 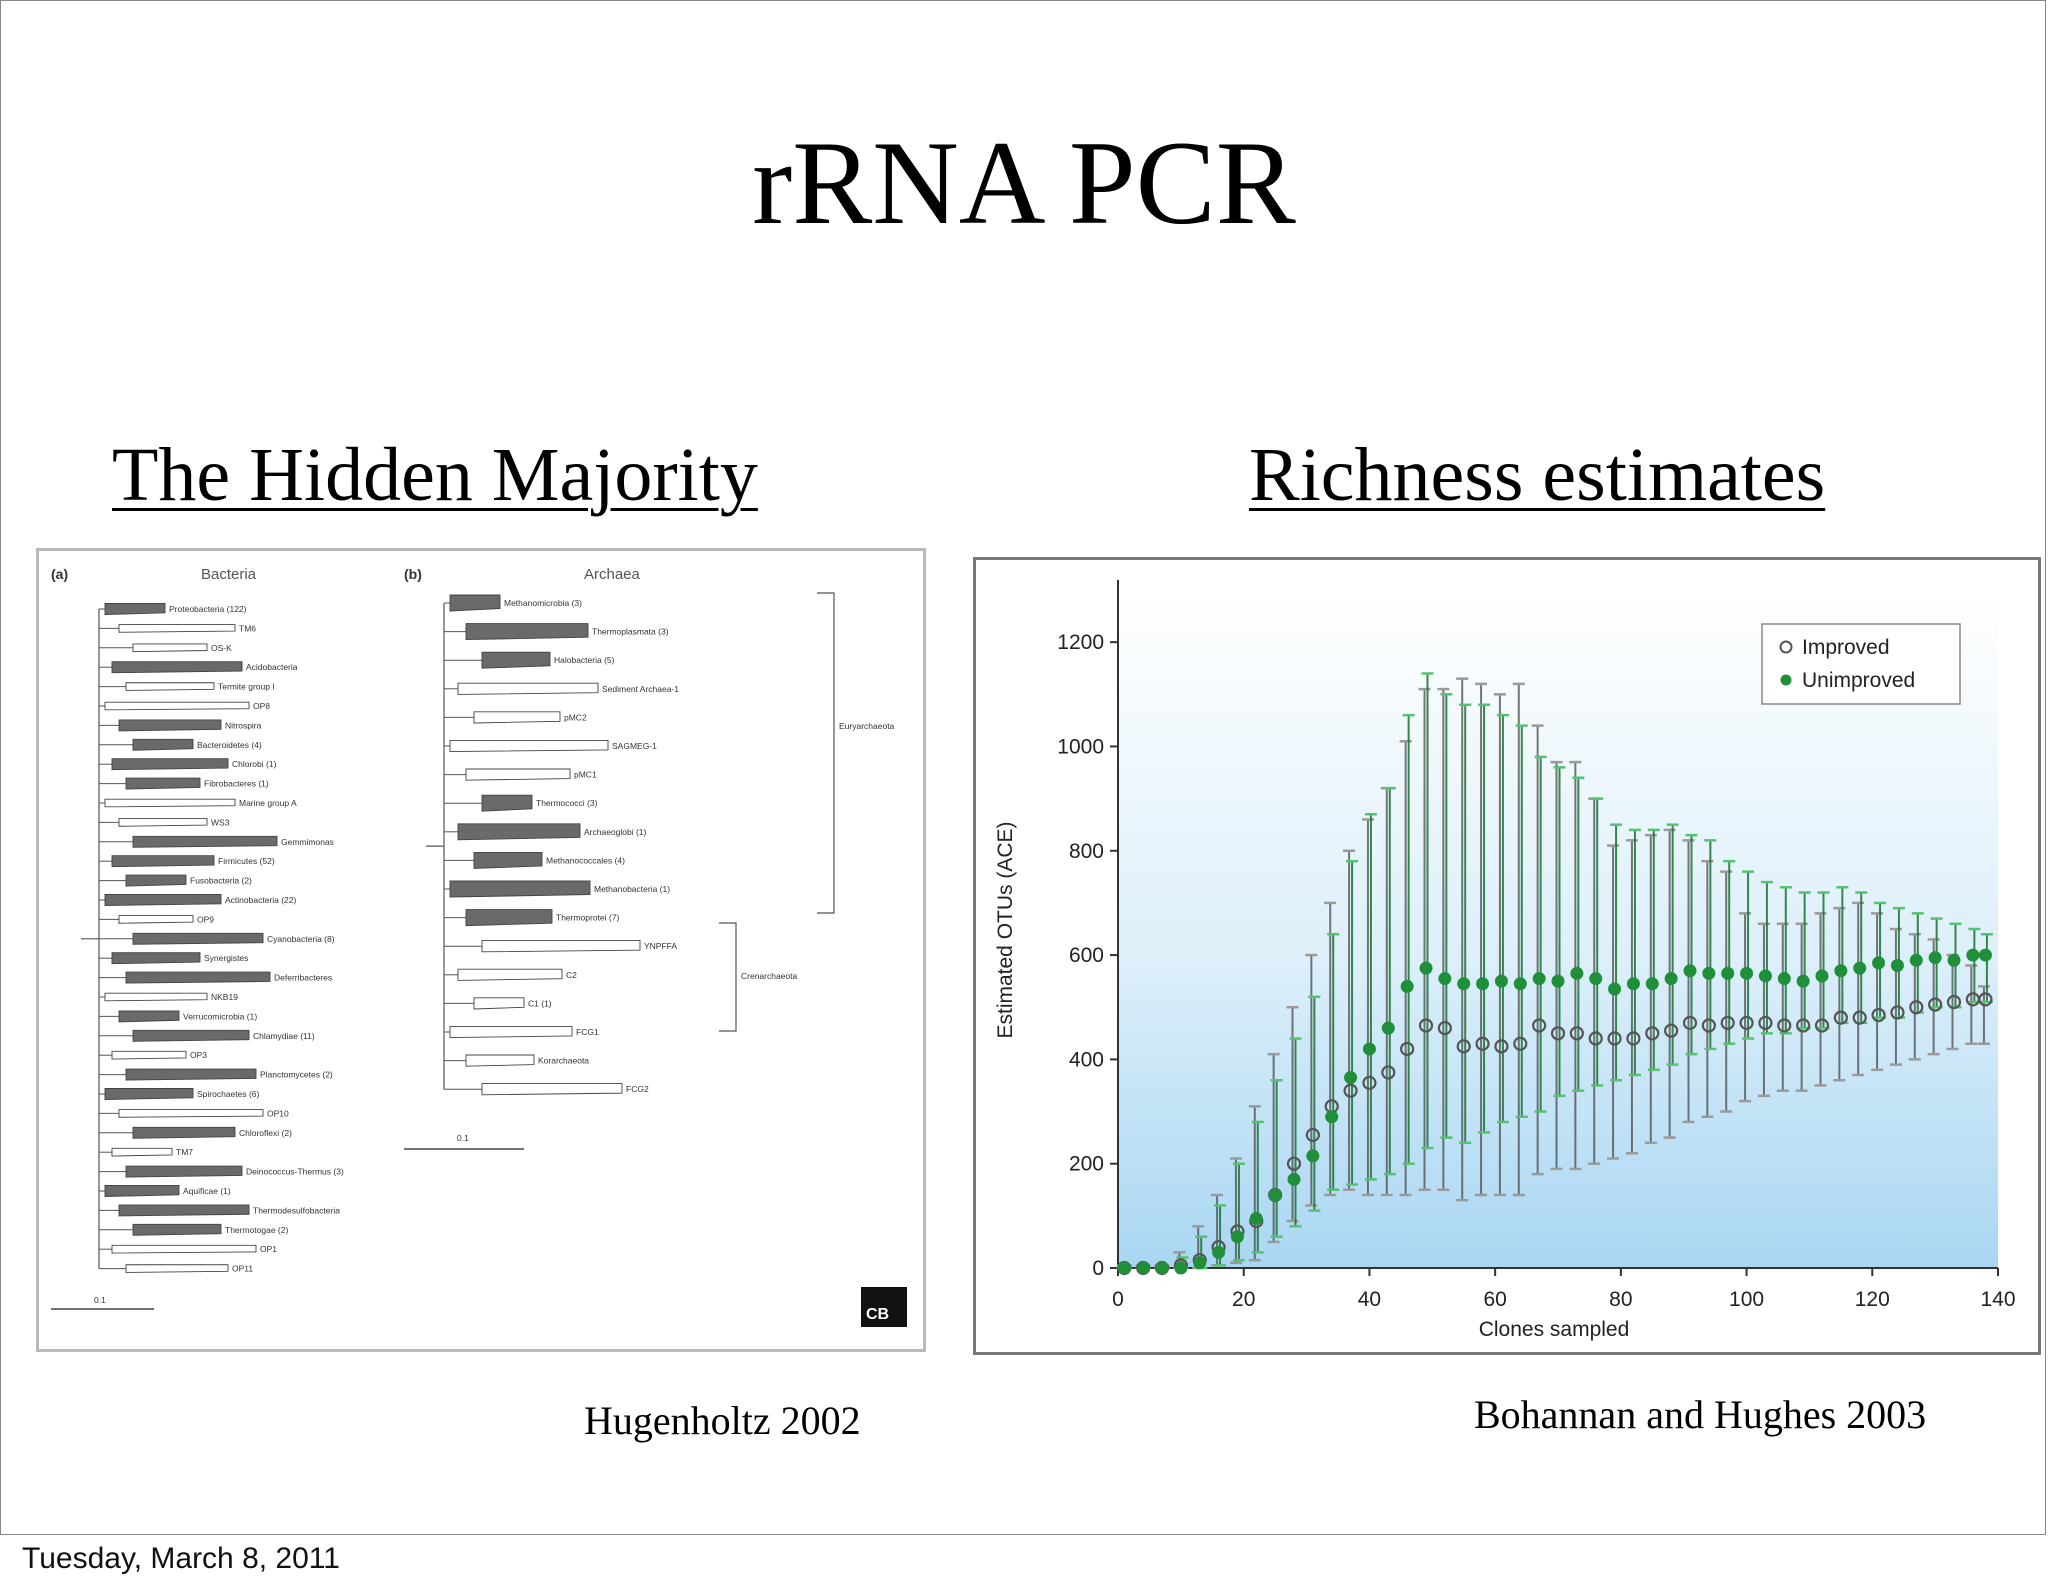 What do you see at coordinates (769, 976) in the screenshot?
I see `crenarchaeota-label: Crenarchaeota` at bounding box center [769, 976].